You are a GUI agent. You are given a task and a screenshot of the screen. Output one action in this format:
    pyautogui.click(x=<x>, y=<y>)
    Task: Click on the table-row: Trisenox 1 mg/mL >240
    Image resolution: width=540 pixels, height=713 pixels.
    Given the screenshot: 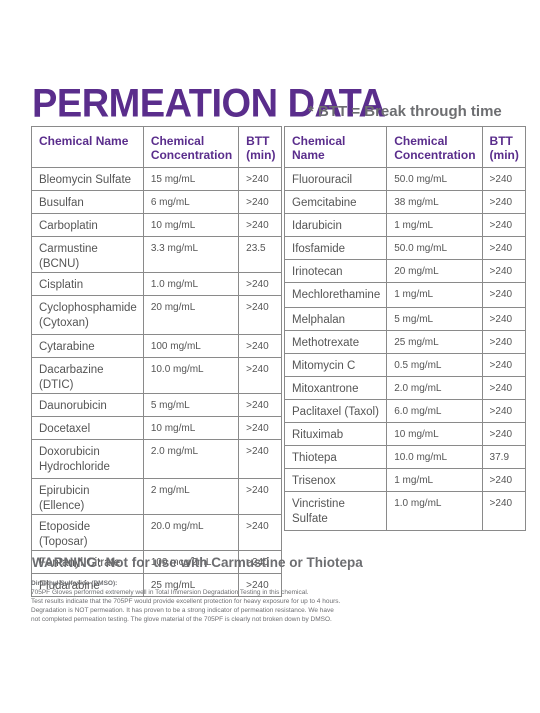 What is the action you would take?
    pyautogui.click(x=404, y=480)
    